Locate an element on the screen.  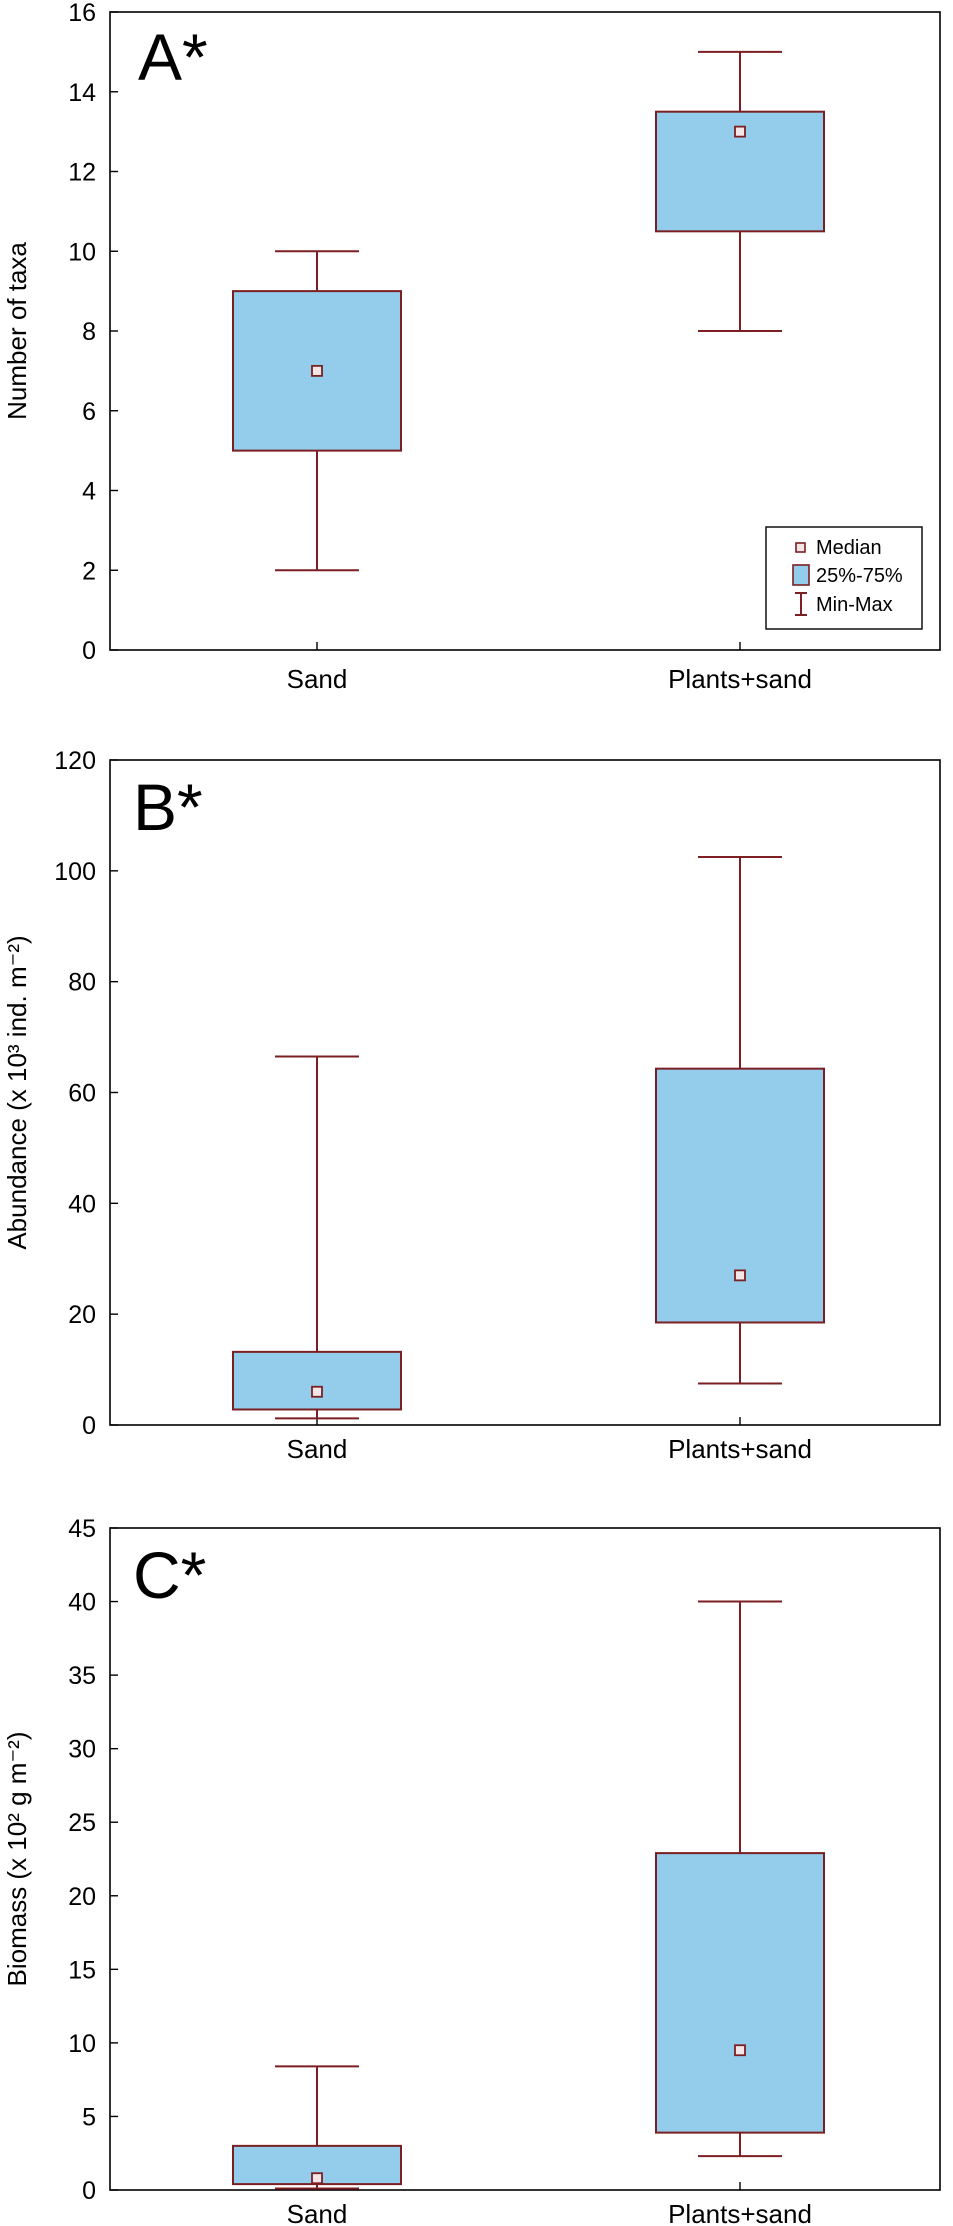
y-tick-label: 30 is located at coordinates (82, 1750).